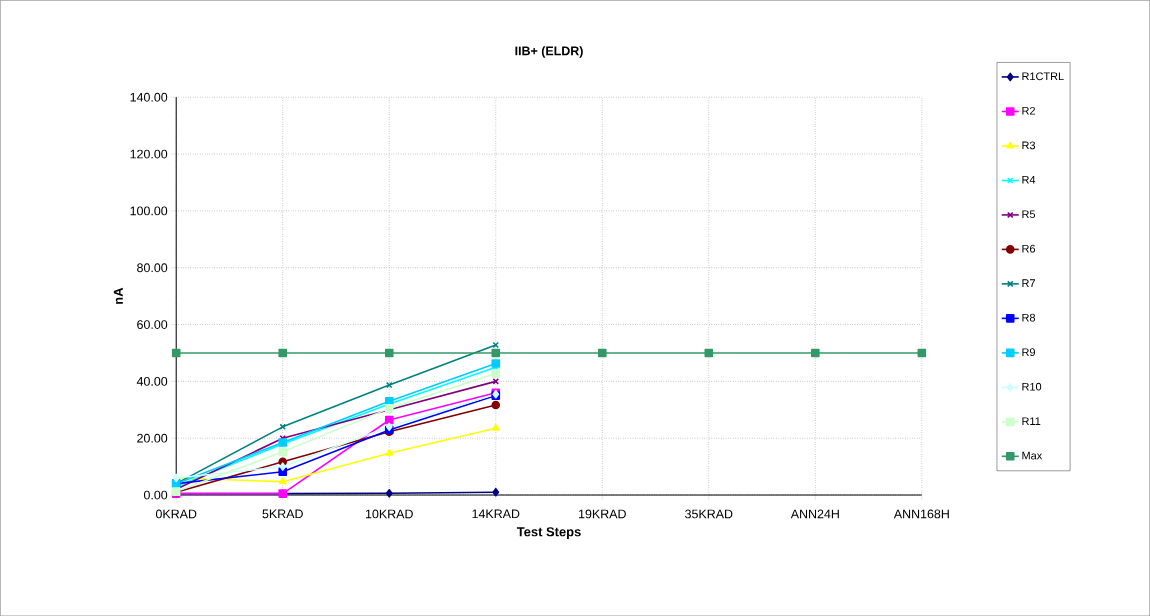 The image size is (1150, 616). Describe the element at coordinates (1031, 421) in the screenshot. I see `legend-label: R11` at that location.